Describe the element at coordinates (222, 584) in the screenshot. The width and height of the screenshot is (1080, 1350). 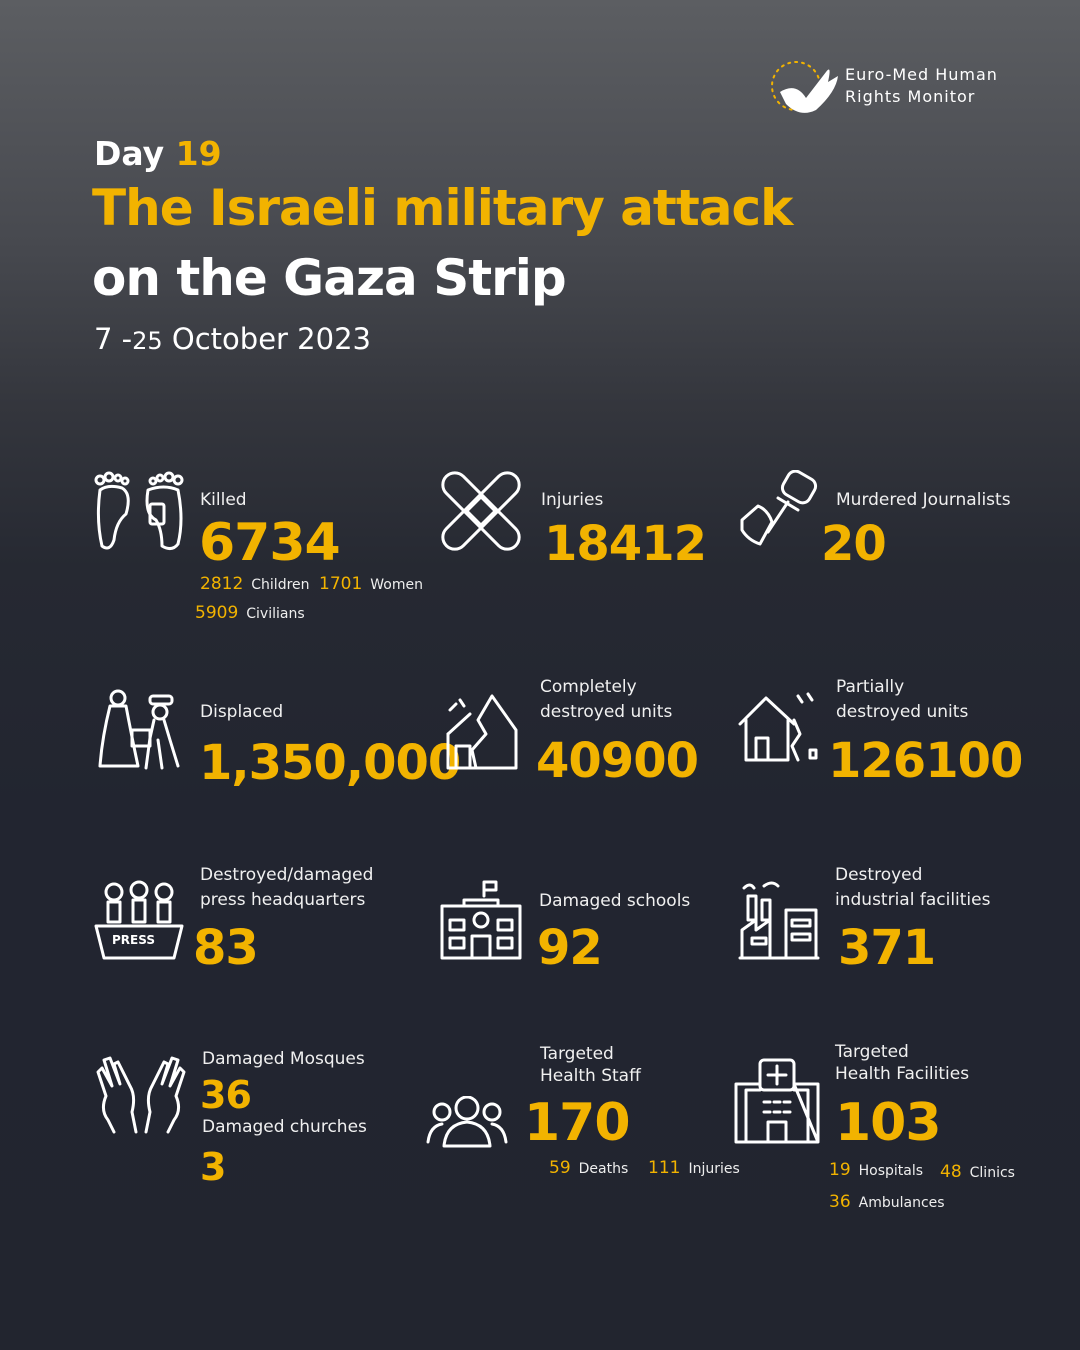
I see `children-count: 2812` at that location.